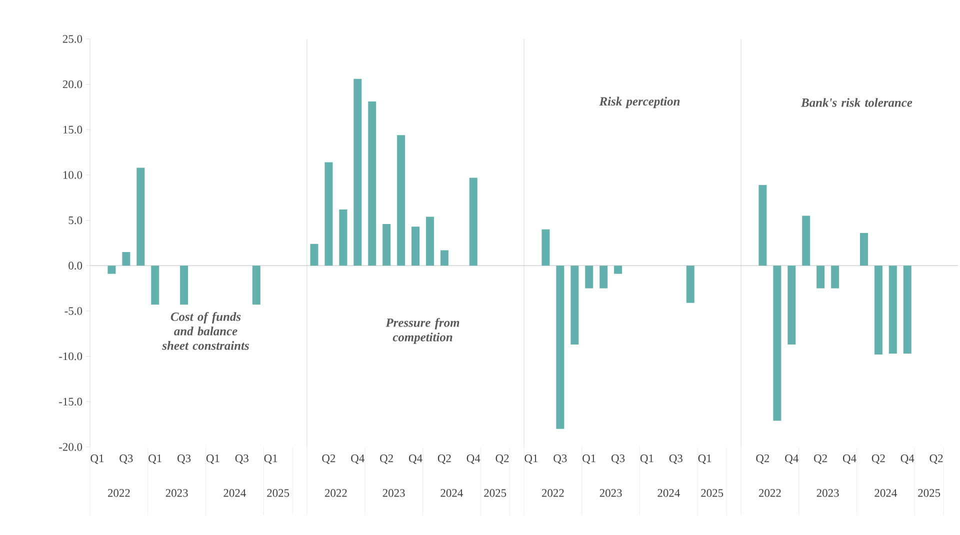 The width and height of the screenshot is (960, 535). I want to click on y-tick-label: -15.0, so click(70, 402).